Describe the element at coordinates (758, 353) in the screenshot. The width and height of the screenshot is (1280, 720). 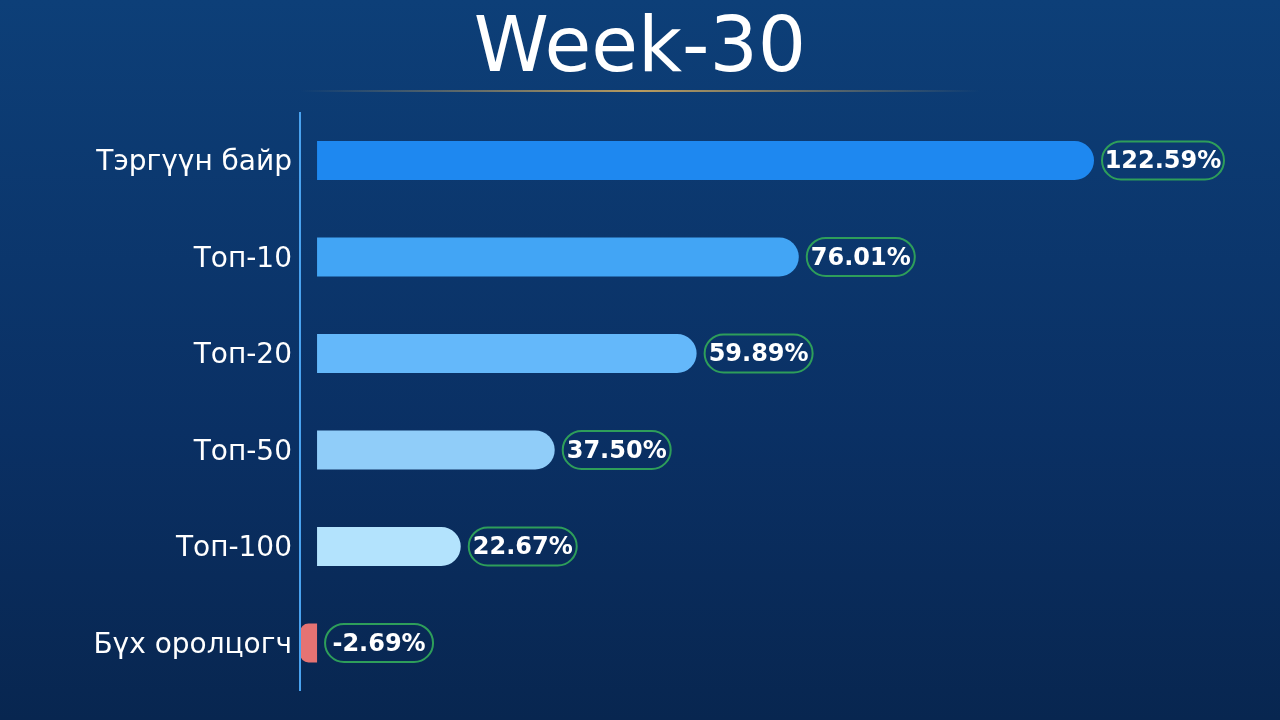
I see `data-label: 59.89%` at that location.